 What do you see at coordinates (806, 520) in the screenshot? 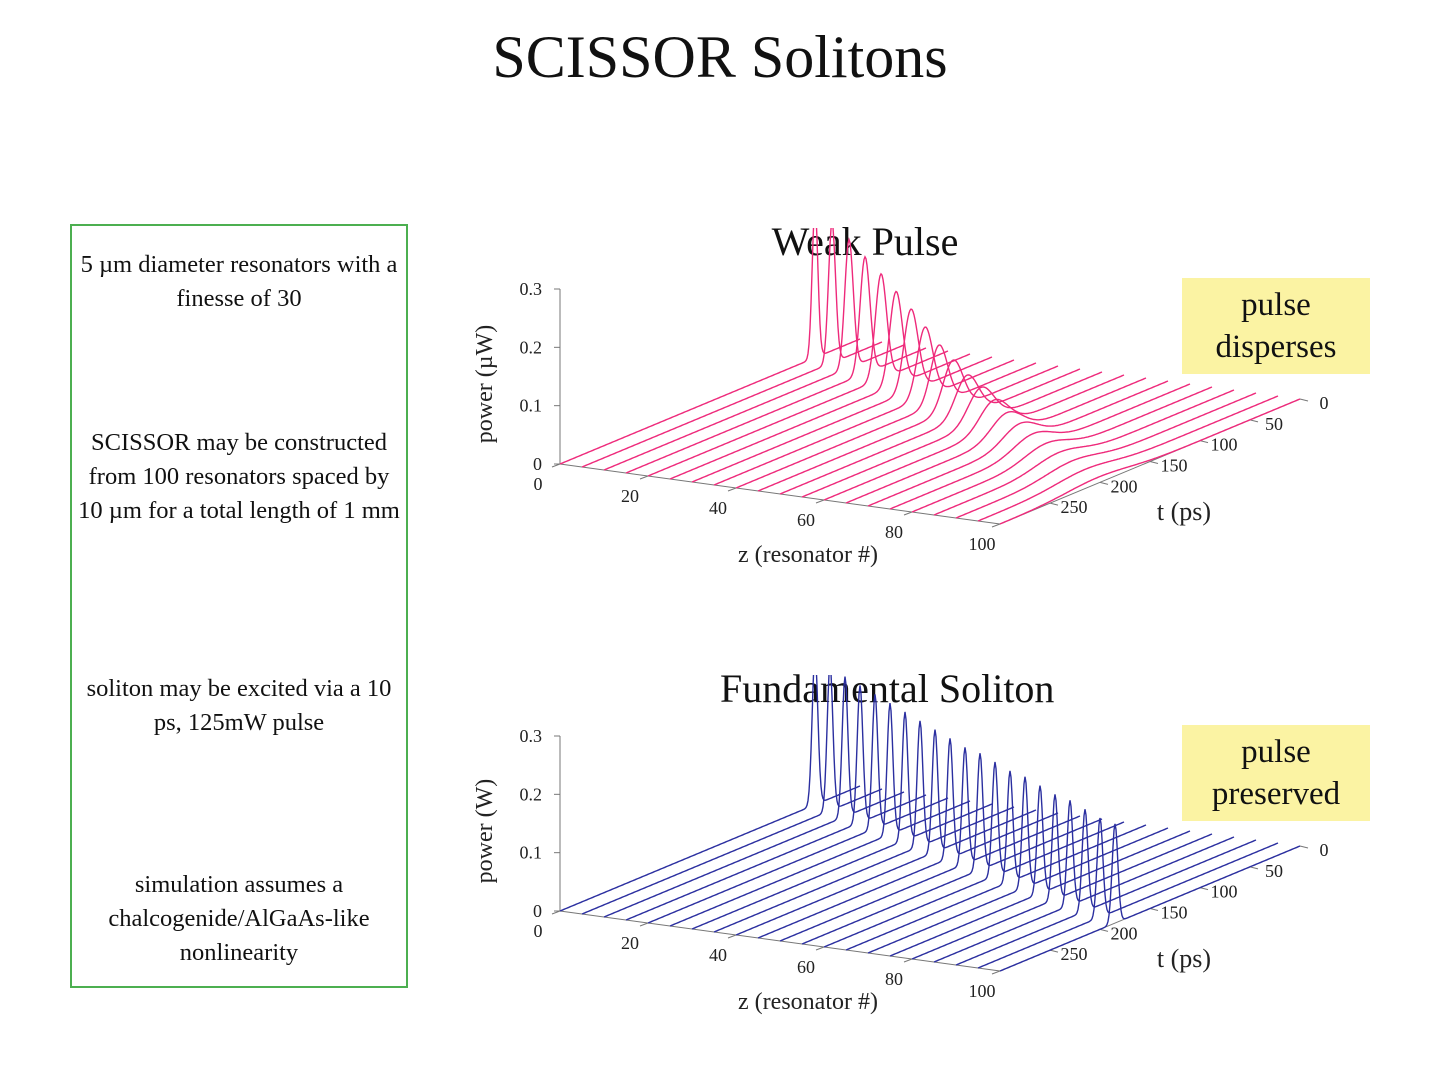
I see `z-tick-label: 60` at bounding box center [806, 520].